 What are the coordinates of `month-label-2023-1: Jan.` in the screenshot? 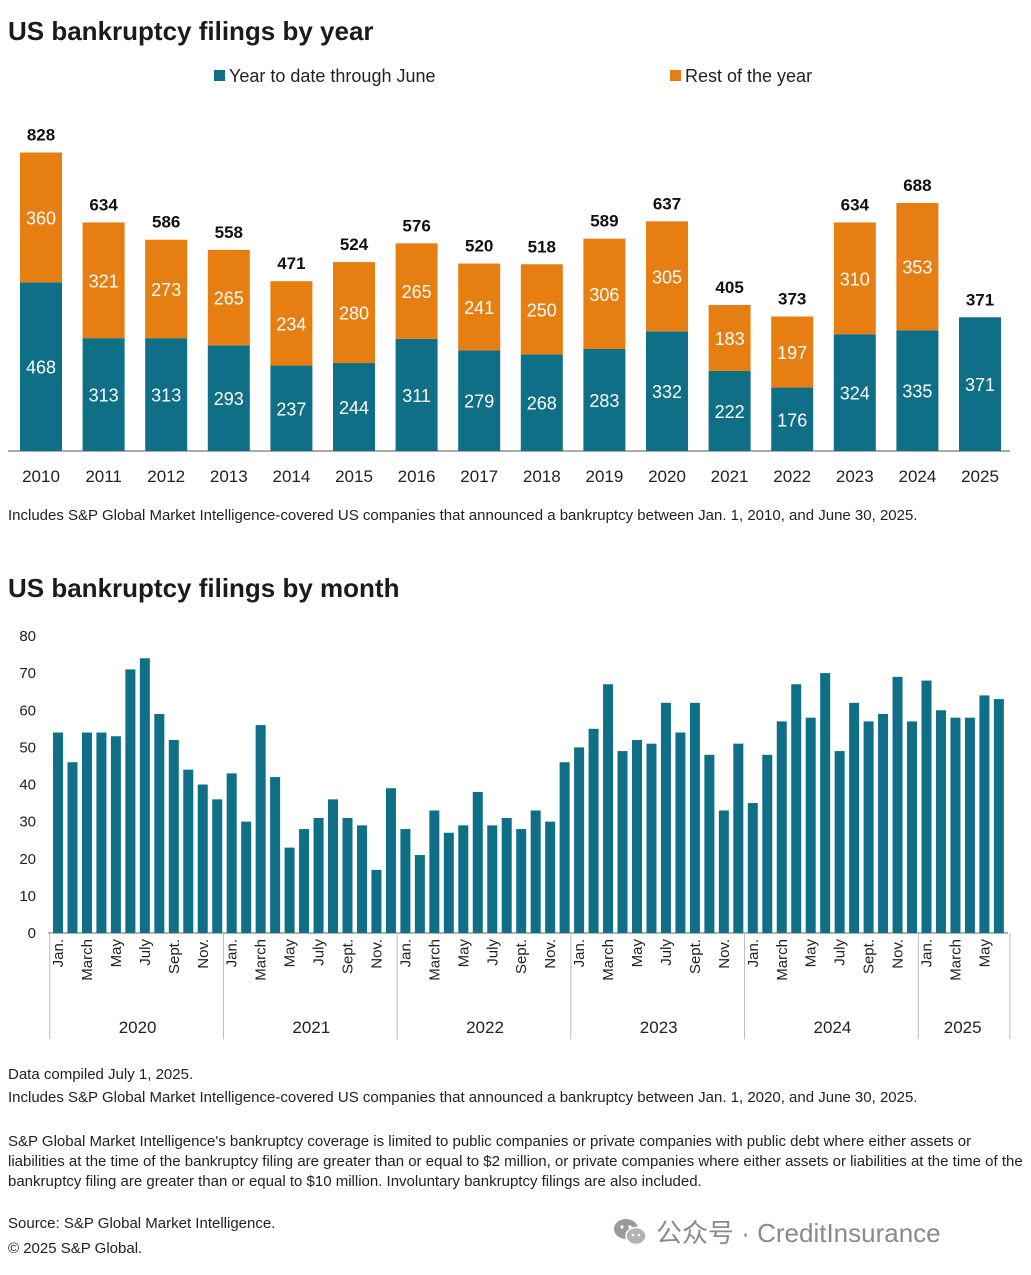 It's located at (579, 953).